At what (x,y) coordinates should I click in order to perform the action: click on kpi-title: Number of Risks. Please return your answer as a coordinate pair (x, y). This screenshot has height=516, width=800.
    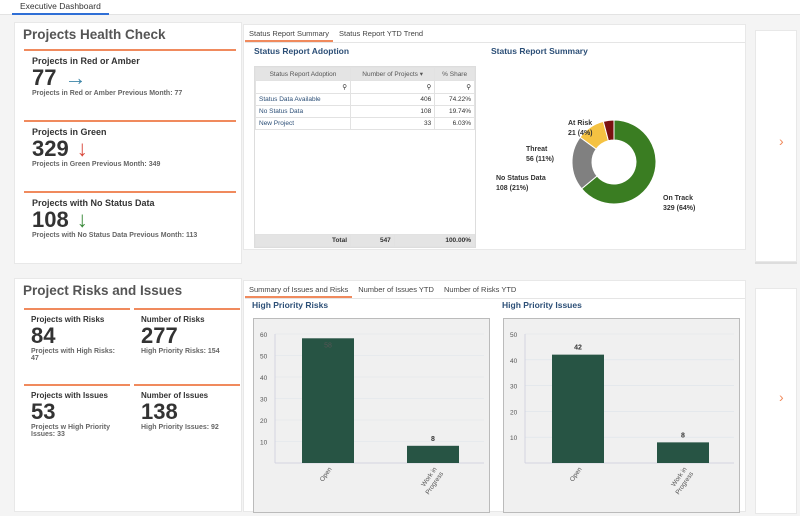
    Looking at the image, I should click on (173, 319).